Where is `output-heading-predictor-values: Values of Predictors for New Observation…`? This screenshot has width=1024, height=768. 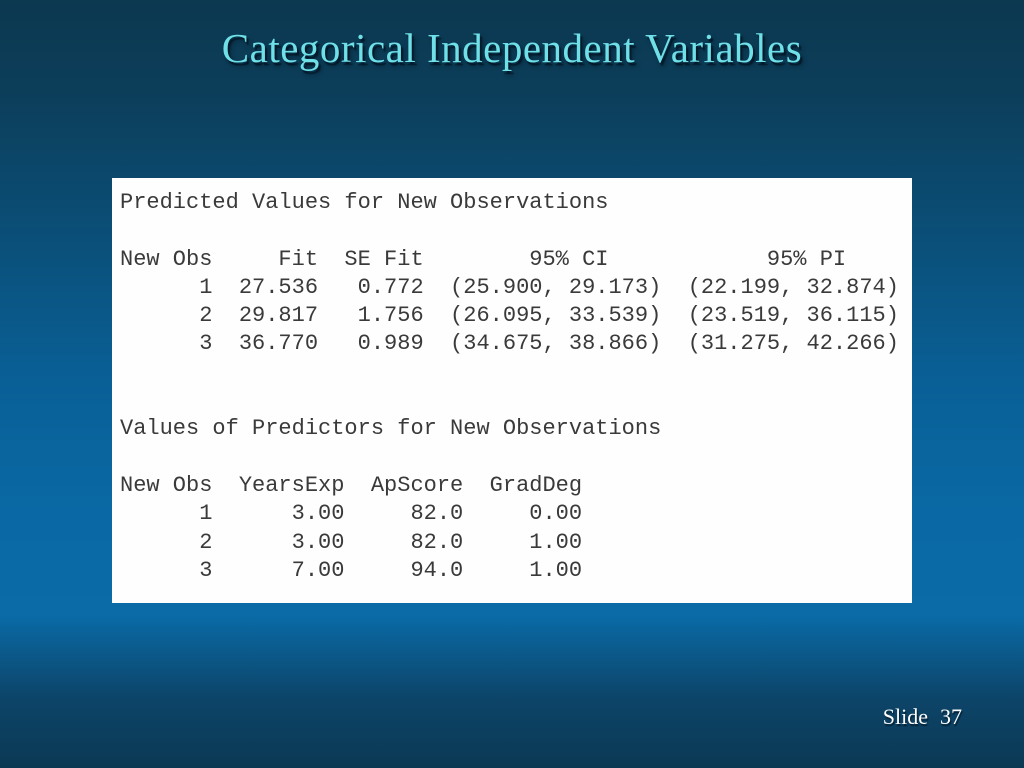
output-heading-predictor-values: Values of Predictors for New Observation… is located at coordinates (391, 429).